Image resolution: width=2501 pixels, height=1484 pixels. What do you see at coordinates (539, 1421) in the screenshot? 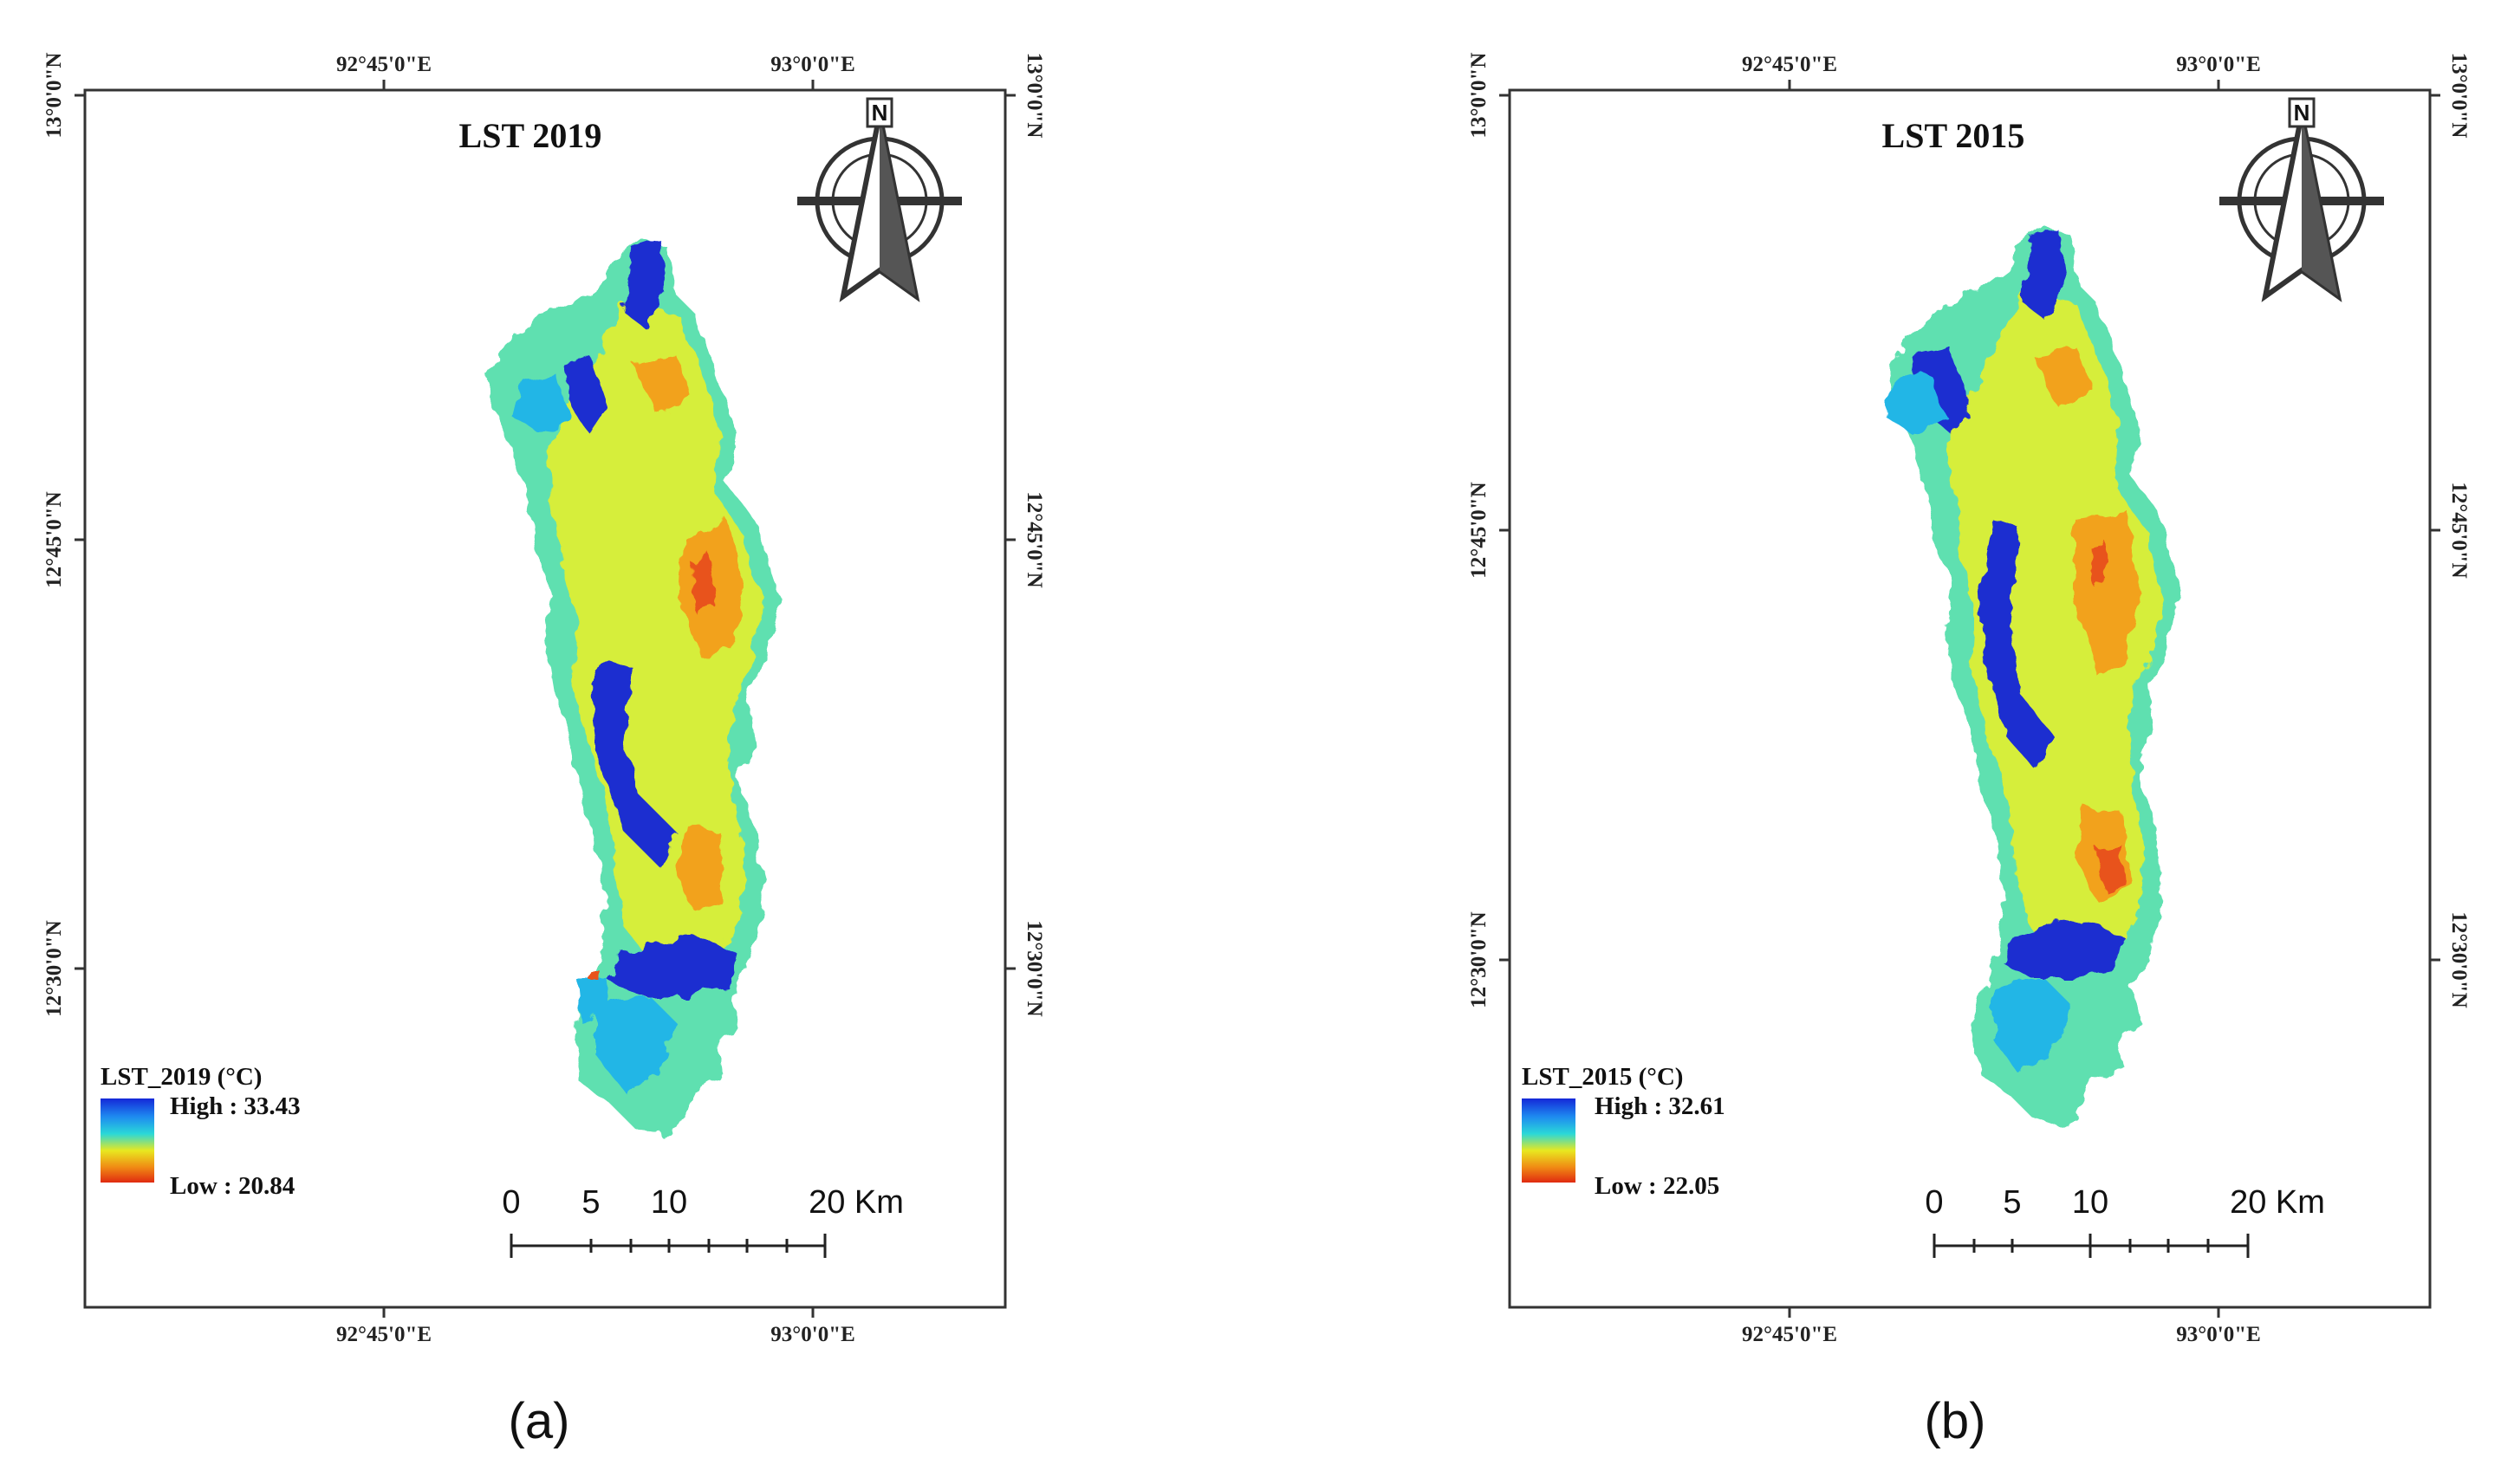
I see `panel-caption: (a)` at bounding box center [539, 1421].